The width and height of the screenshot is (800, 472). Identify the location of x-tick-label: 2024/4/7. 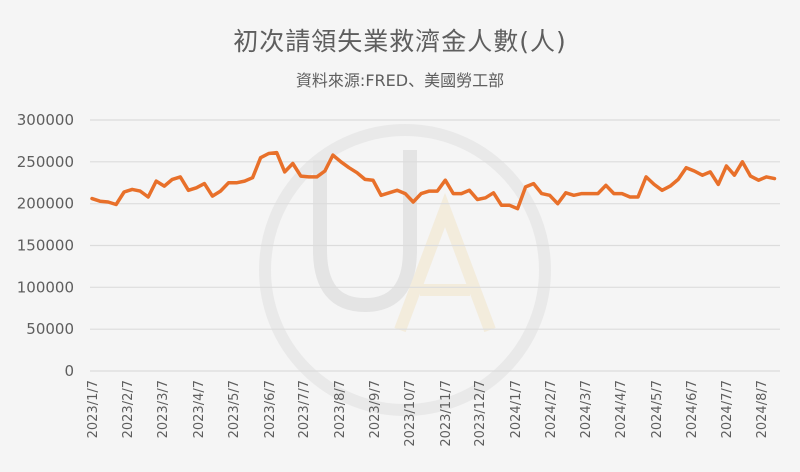
(621, 409).